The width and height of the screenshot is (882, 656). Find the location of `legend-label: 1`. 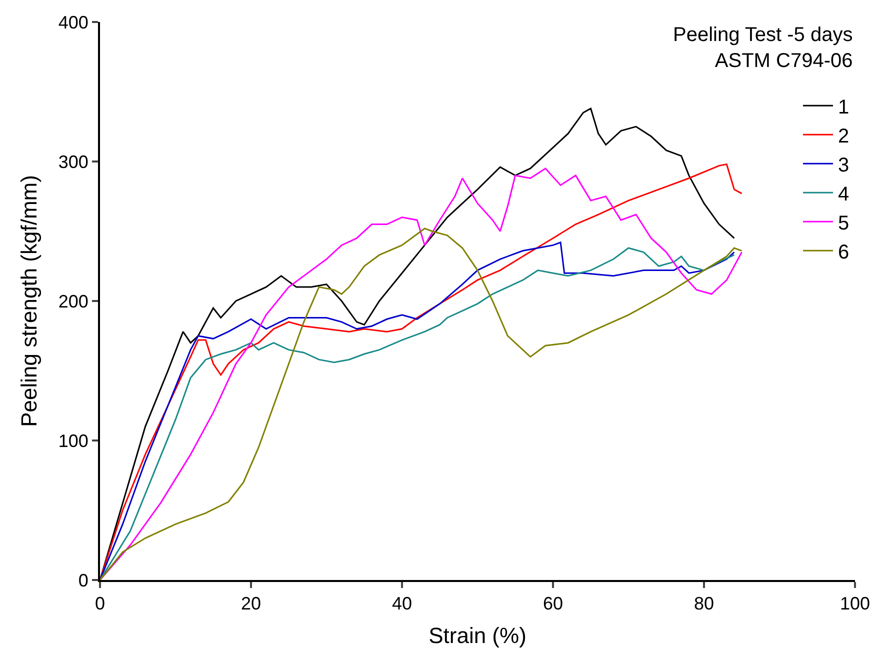

legend-label: 1 is located at coordinates (844, 107).